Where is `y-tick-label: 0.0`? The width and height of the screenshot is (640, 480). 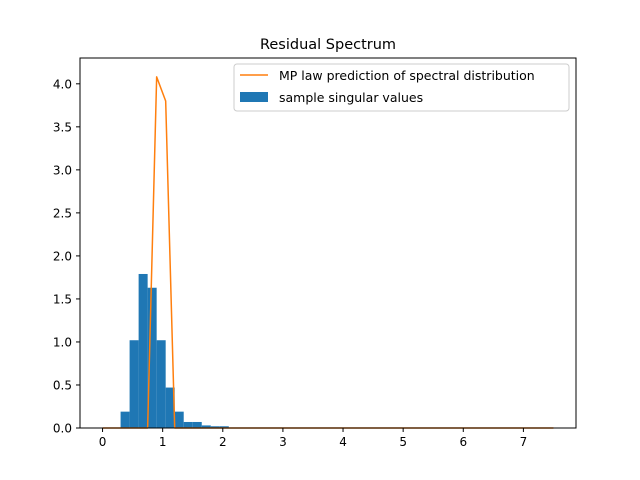 y-tick-label: 0.0 is located at coordinates (62, 429).